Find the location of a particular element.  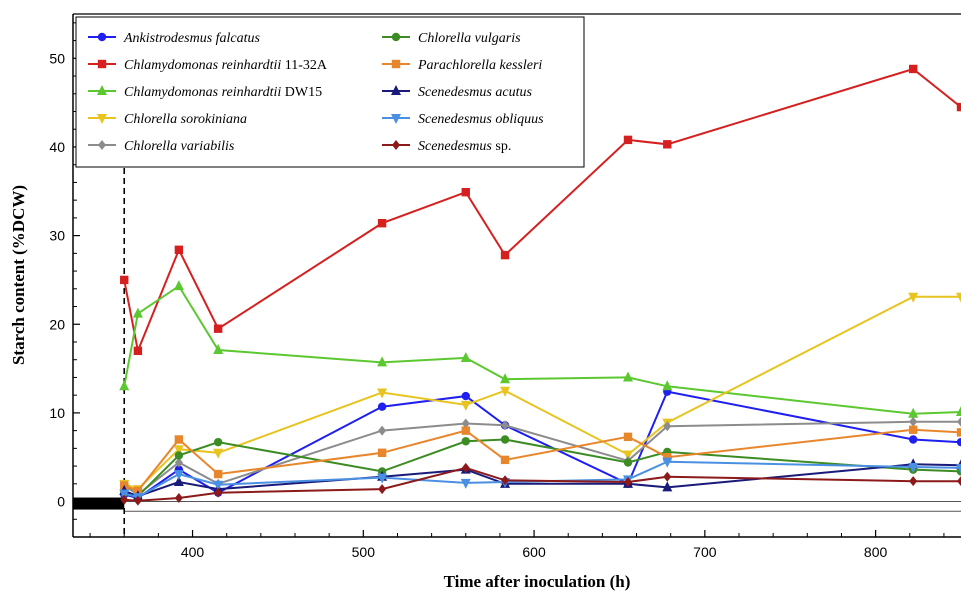

x-tick-label: 500 is located at coordinates (364, 552).